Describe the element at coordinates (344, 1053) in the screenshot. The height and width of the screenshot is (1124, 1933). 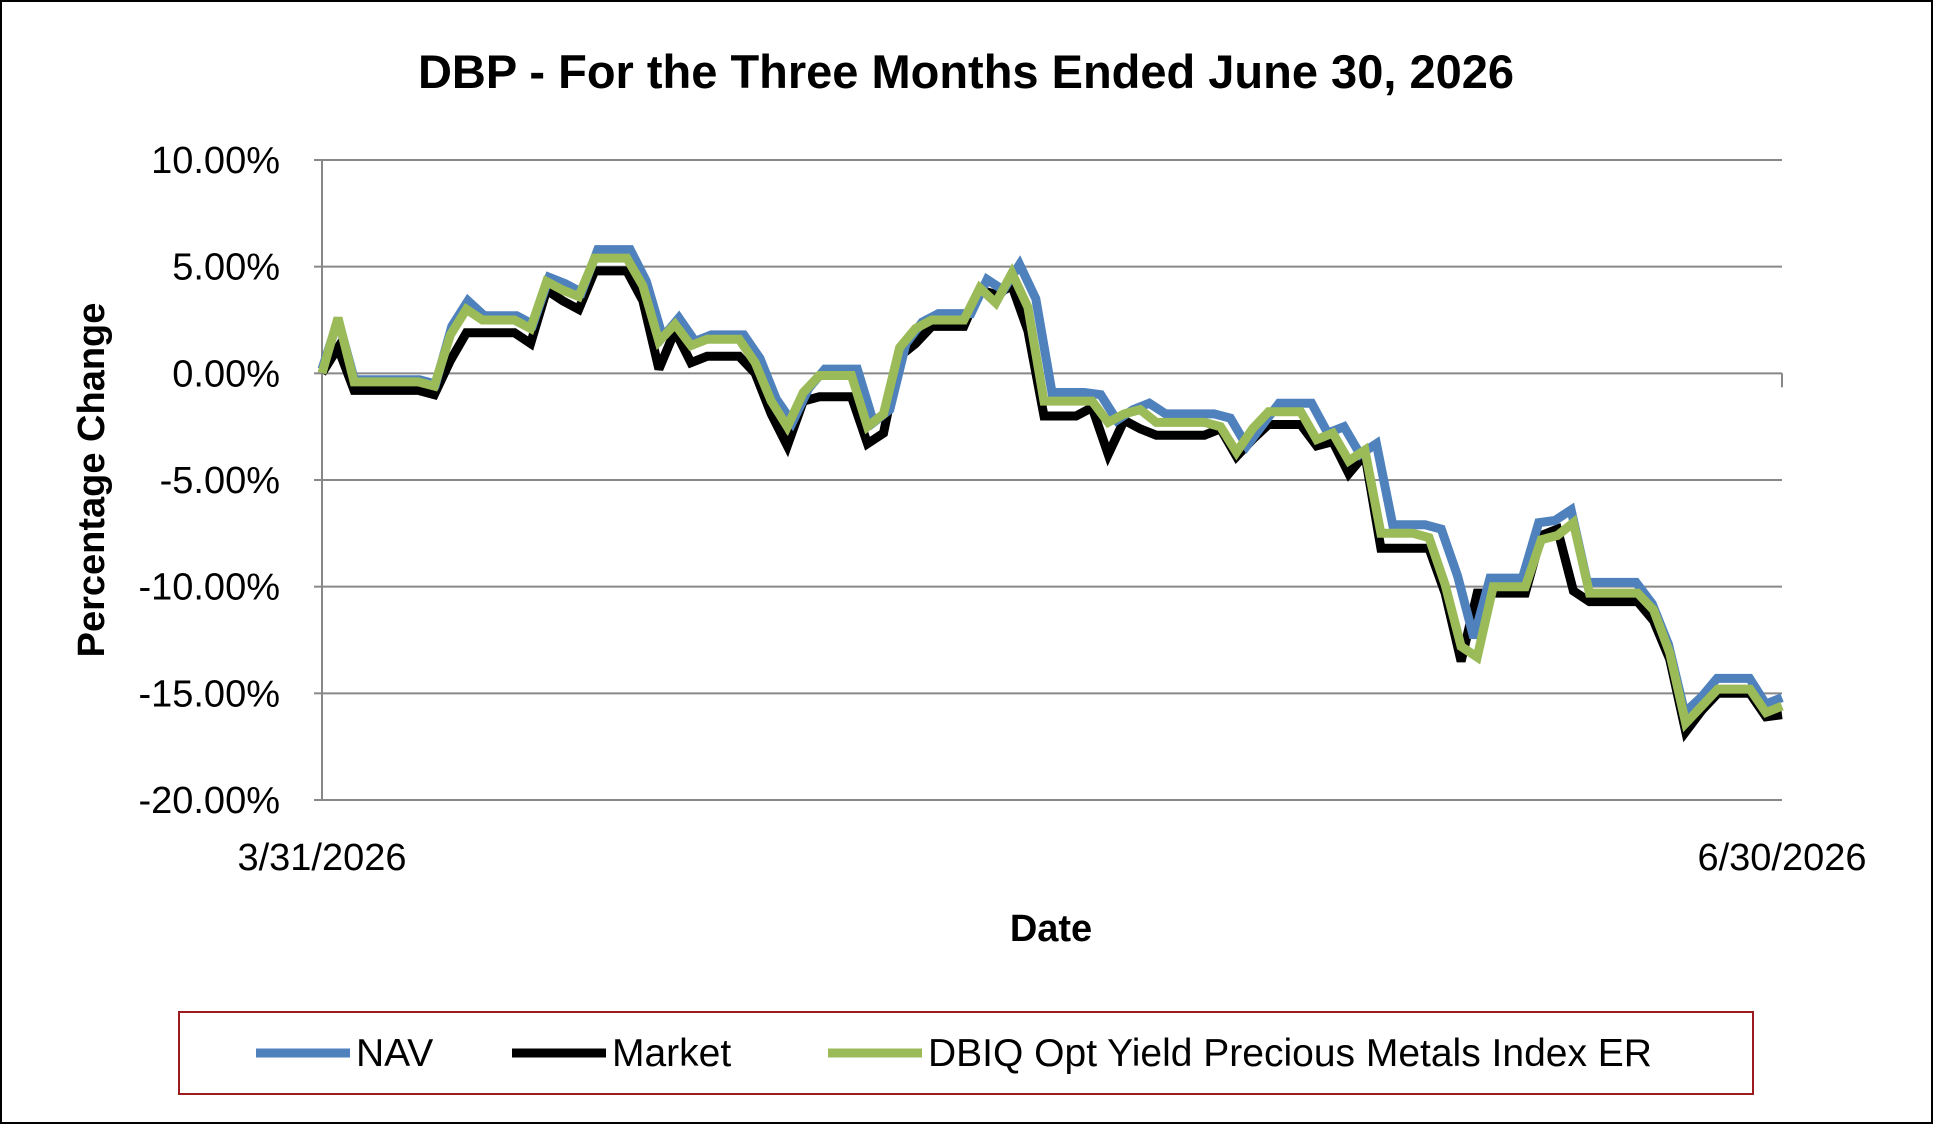
I see `legend-item-nav: NAV` at that location.